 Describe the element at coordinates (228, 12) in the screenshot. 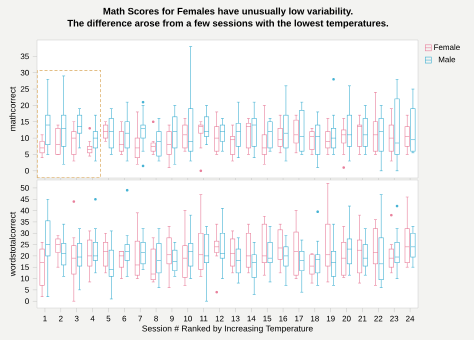

I see `chart-title: Math Scores for Females have unusually low variability.` at that location.